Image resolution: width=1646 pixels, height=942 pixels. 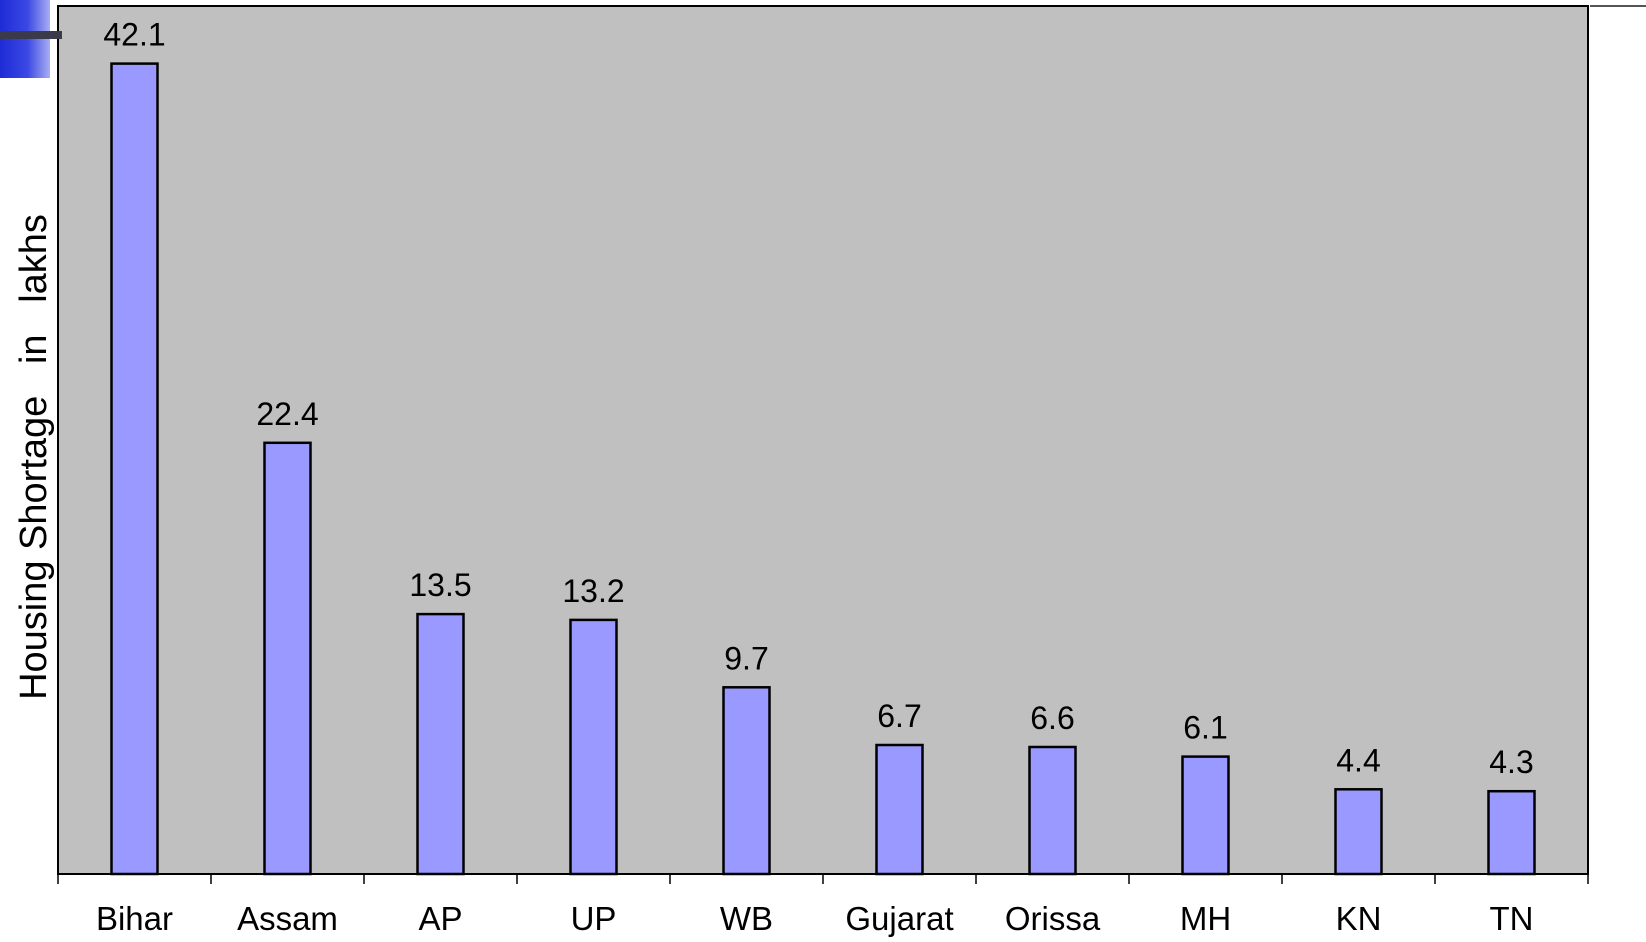 I want to click on bar-kn, so click(x=1358, y=832).